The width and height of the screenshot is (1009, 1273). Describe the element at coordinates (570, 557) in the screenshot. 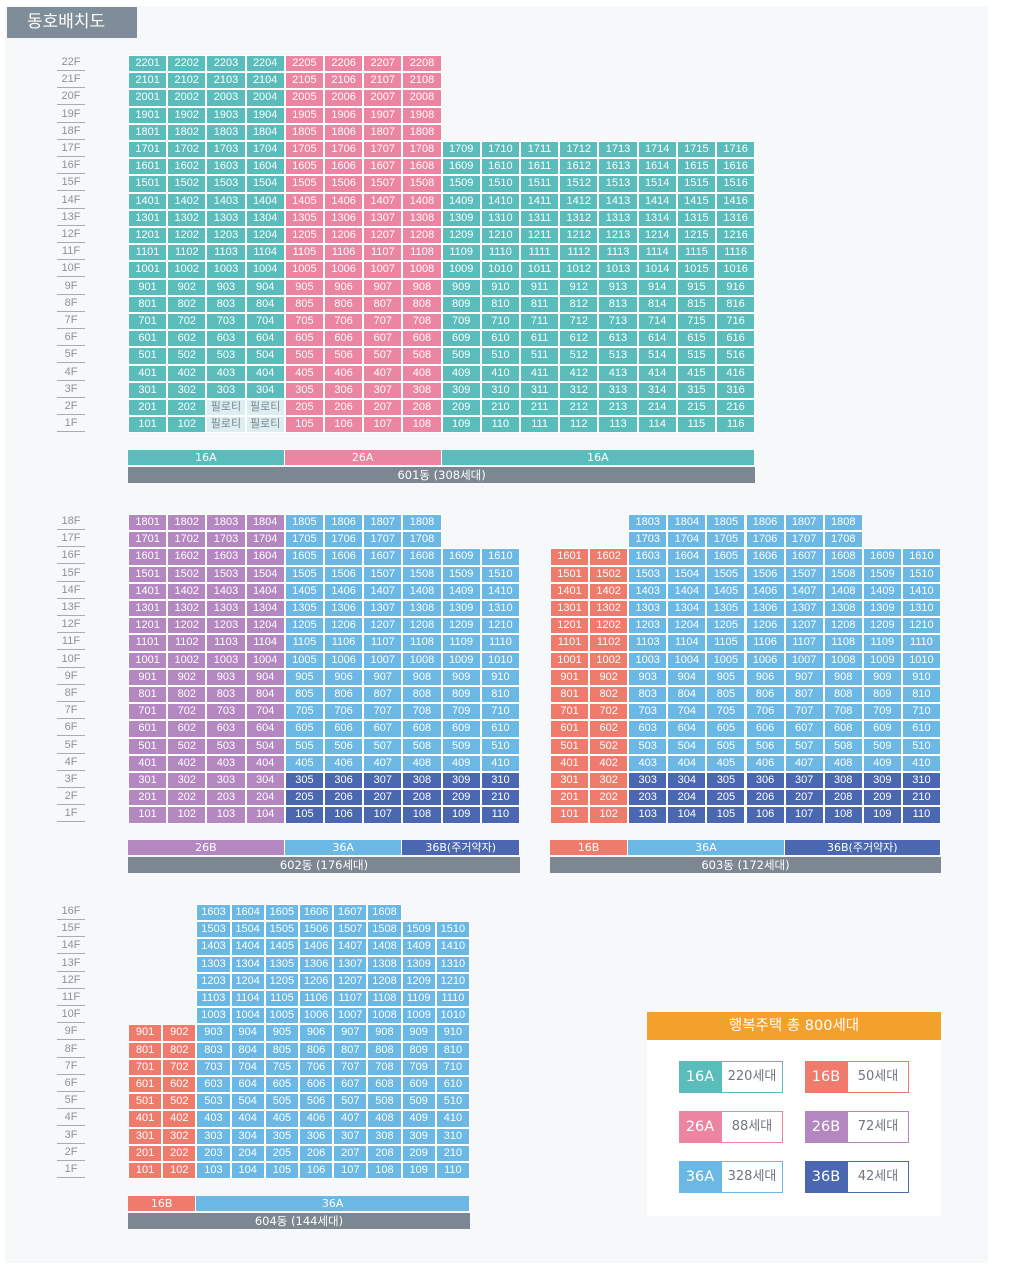

I see `unit-cell: 1601` at that location.